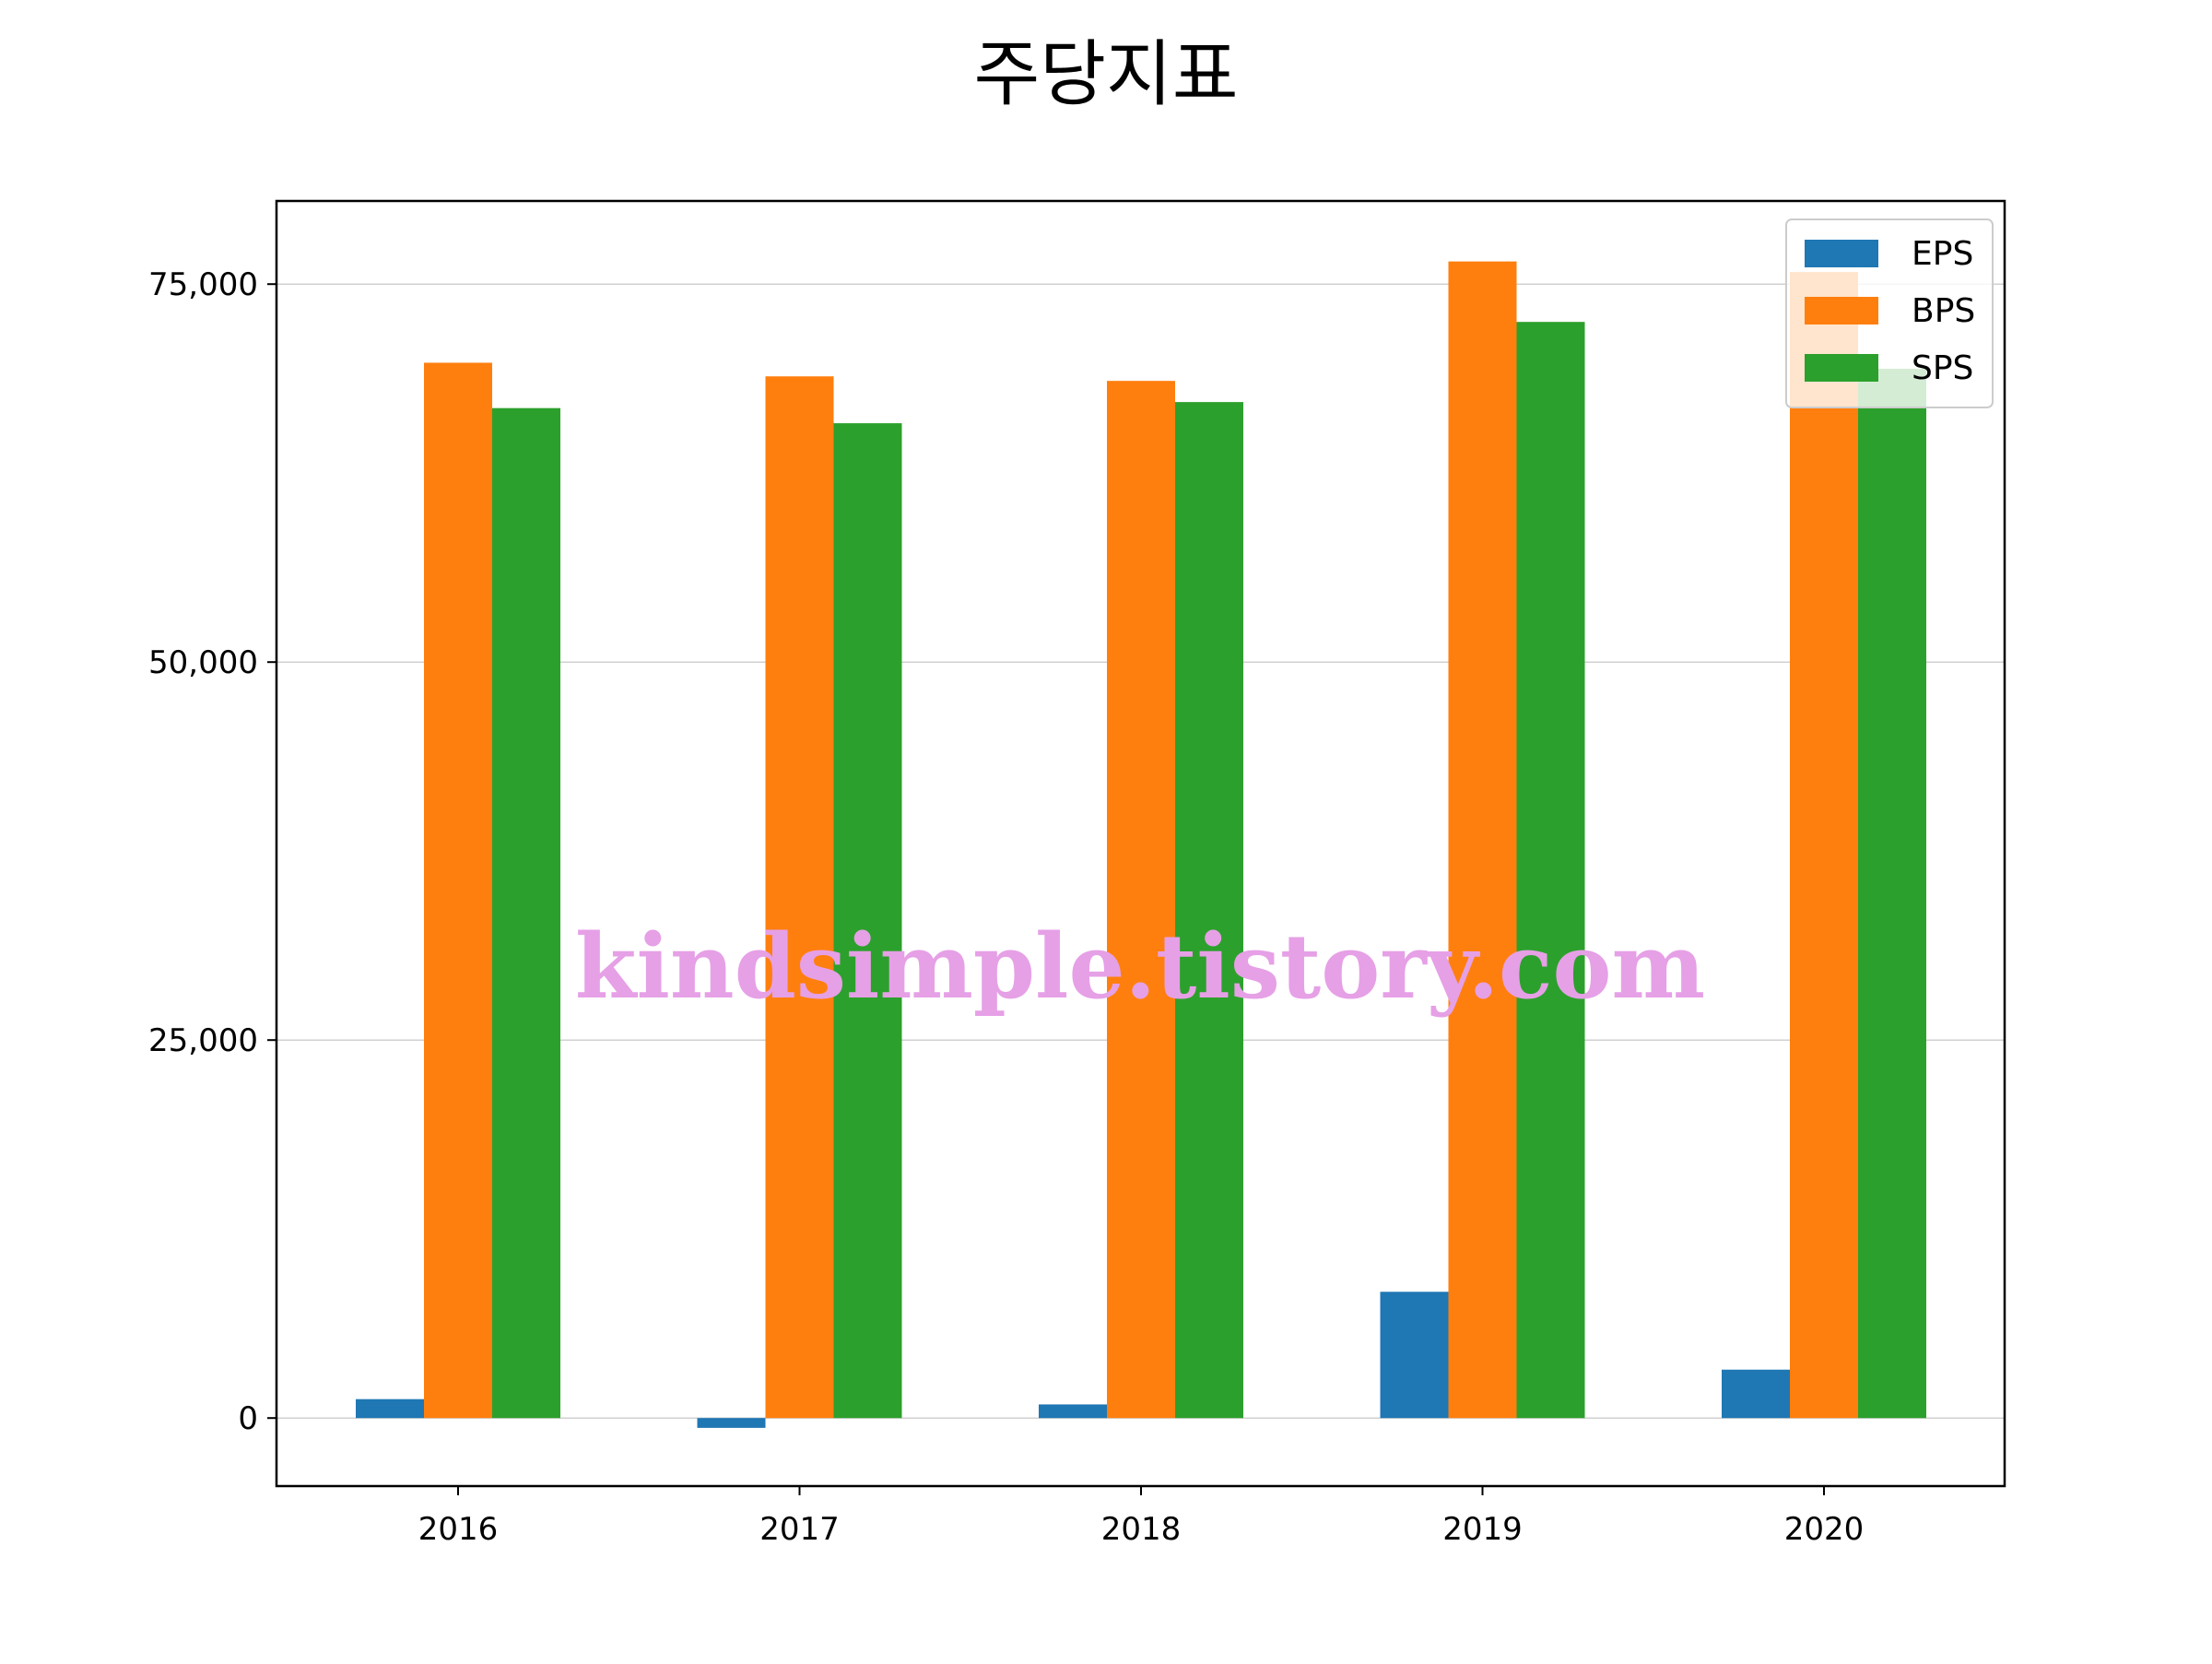 The height and width of the screenshot is (1664, 2212). Describe the element at coordinates (203, 1040) in the screenshot. I see `y-tick-label: 25,000` at that location.